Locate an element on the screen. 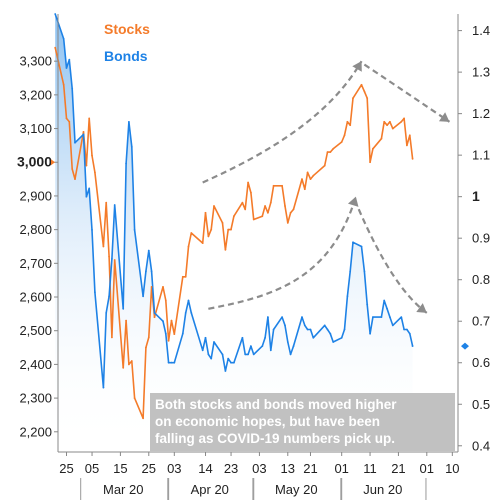  right-tick-label: 0.7 is located at coordinates (481, 321).